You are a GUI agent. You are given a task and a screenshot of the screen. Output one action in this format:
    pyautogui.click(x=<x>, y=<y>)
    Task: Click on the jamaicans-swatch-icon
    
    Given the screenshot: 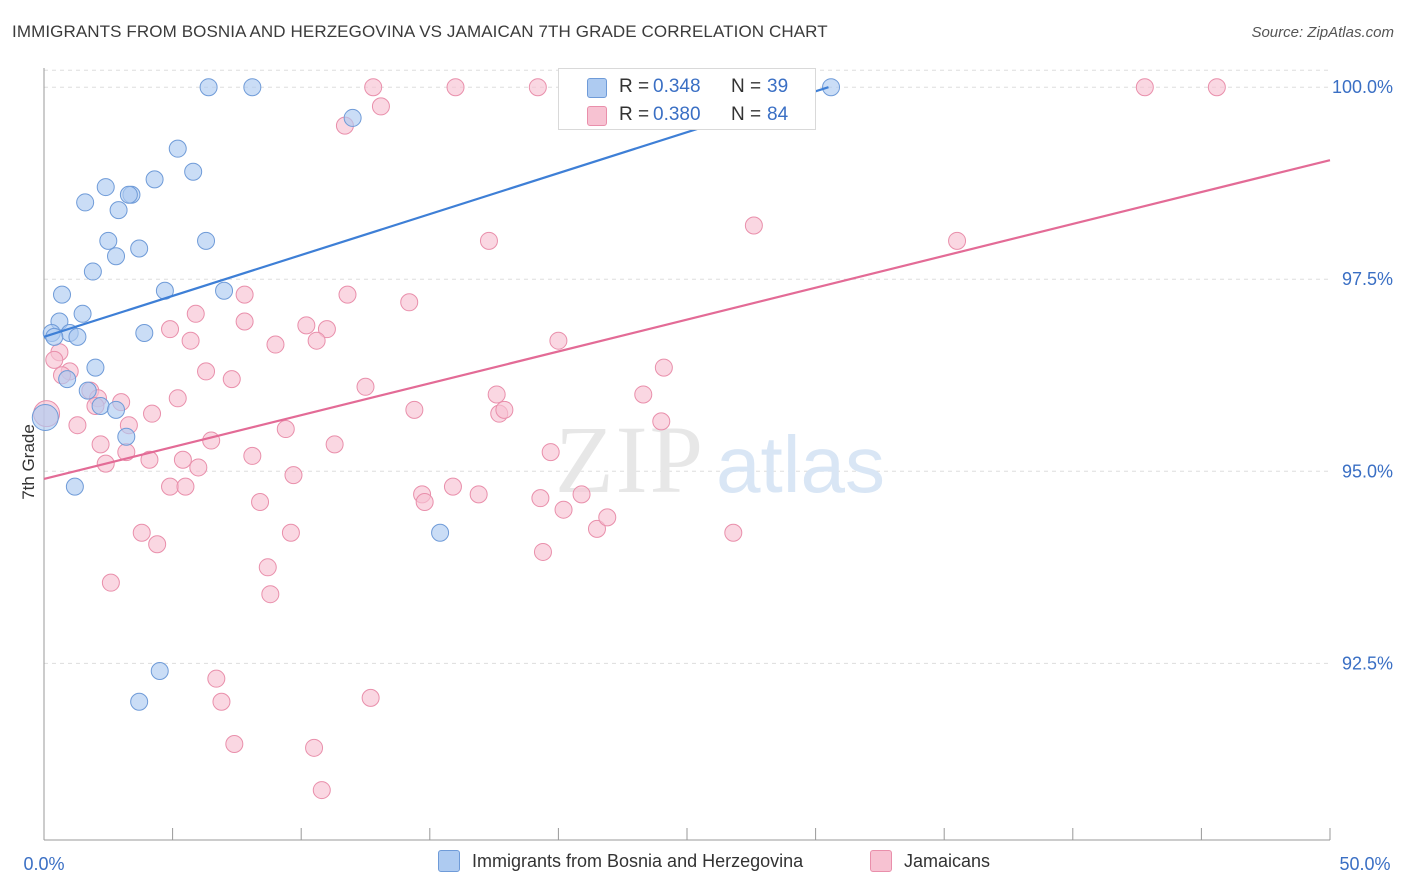 What is the action you would take?
    pyautogui.click(x=597, y=116)
    